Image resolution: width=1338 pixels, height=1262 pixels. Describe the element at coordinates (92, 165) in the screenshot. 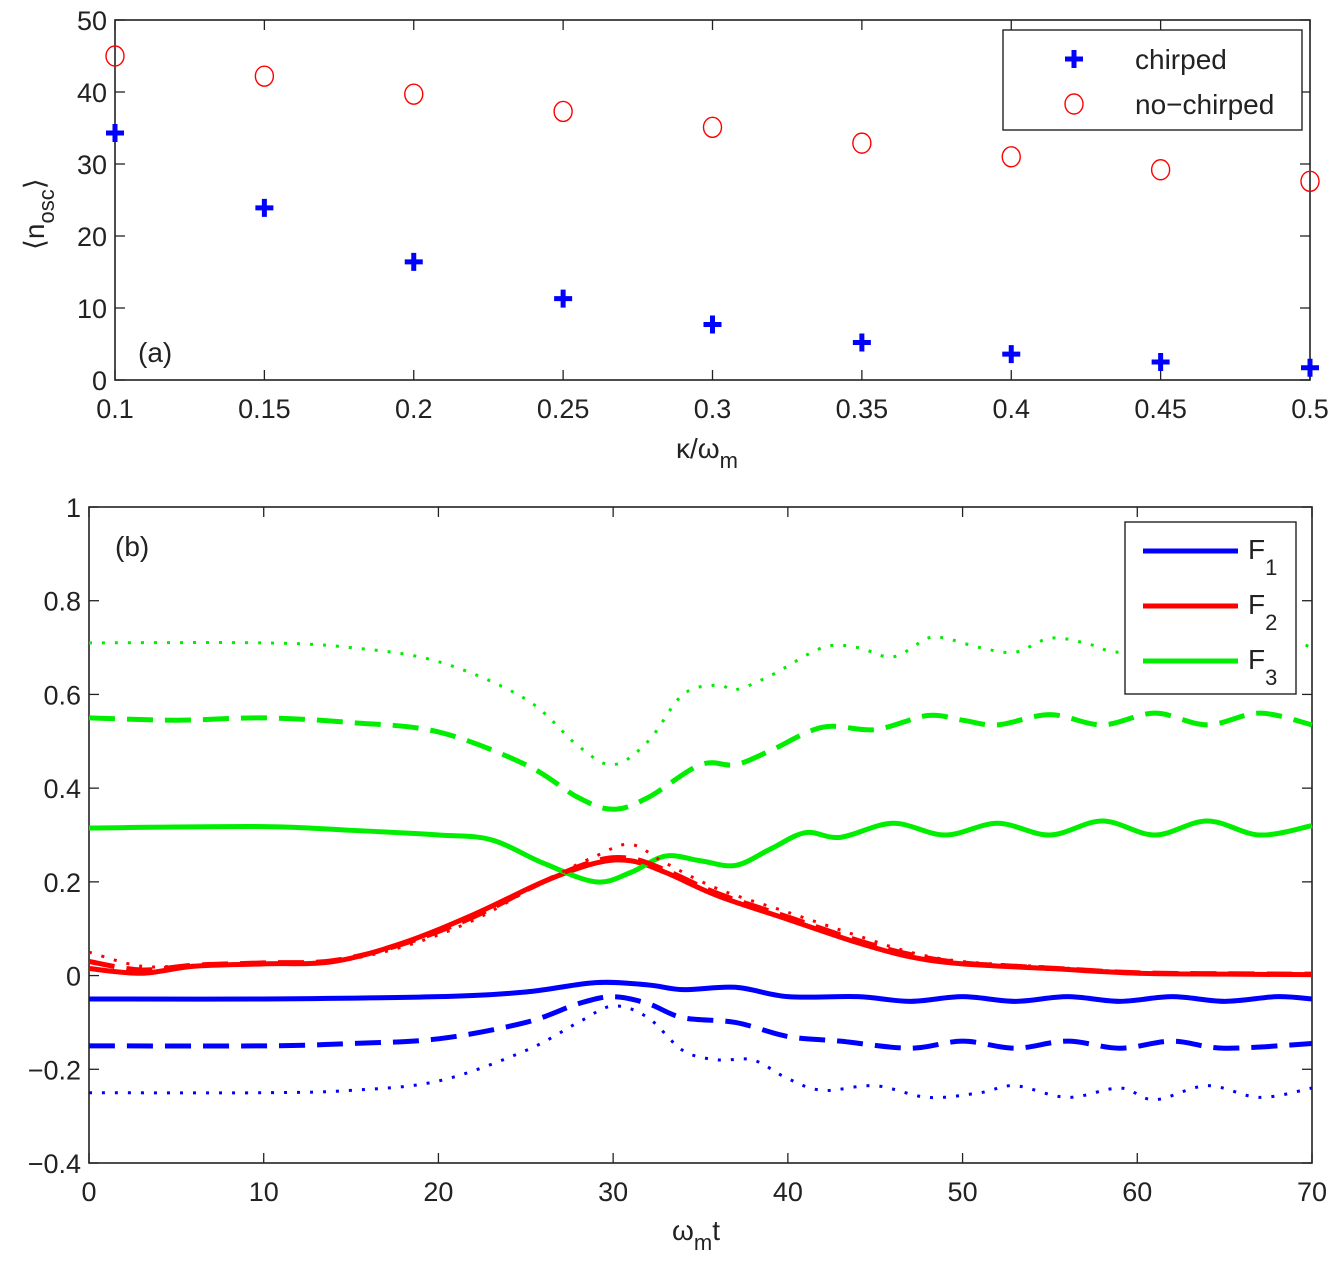

I see `y-tick-label: 30` at that location.